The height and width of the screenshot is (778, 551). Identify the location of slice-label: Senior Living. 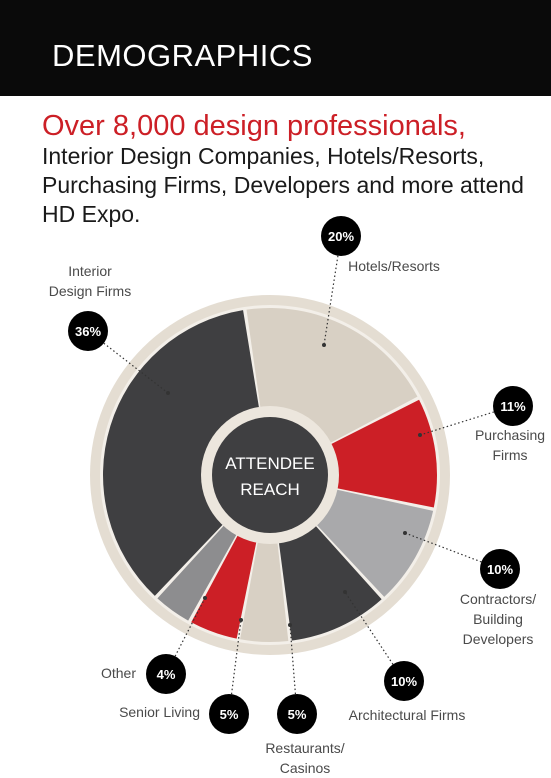
(159, 712).